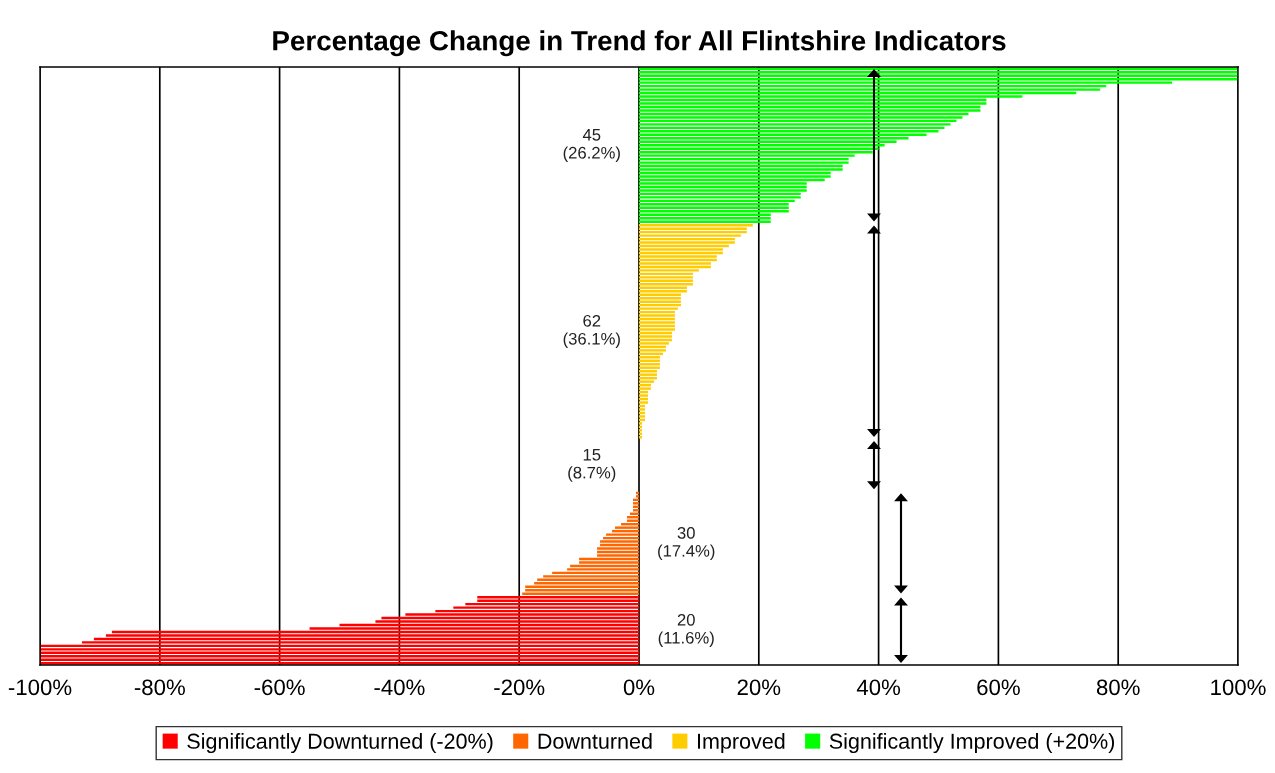 The height and width of the screenshot is (773, 1275). Describe the element at coordinates (686, 630) in the screenshot. I see `annotation: 20 (11.6%)` at that location.